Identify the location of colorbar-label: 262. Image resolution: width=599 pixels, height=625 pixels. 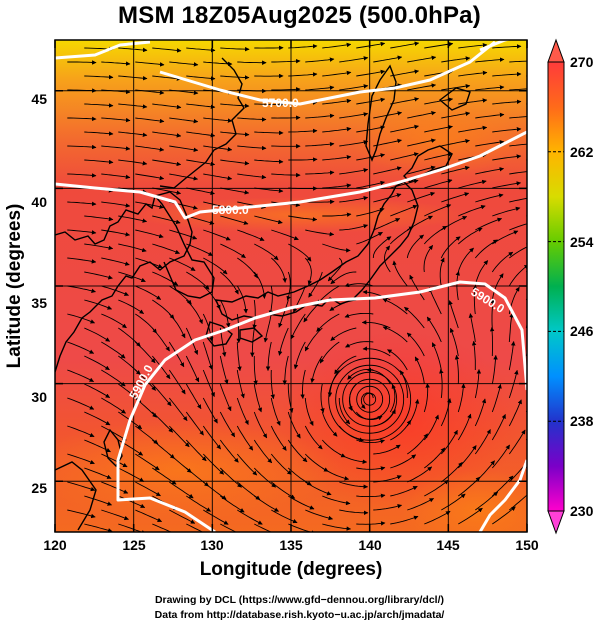
(582, 152).